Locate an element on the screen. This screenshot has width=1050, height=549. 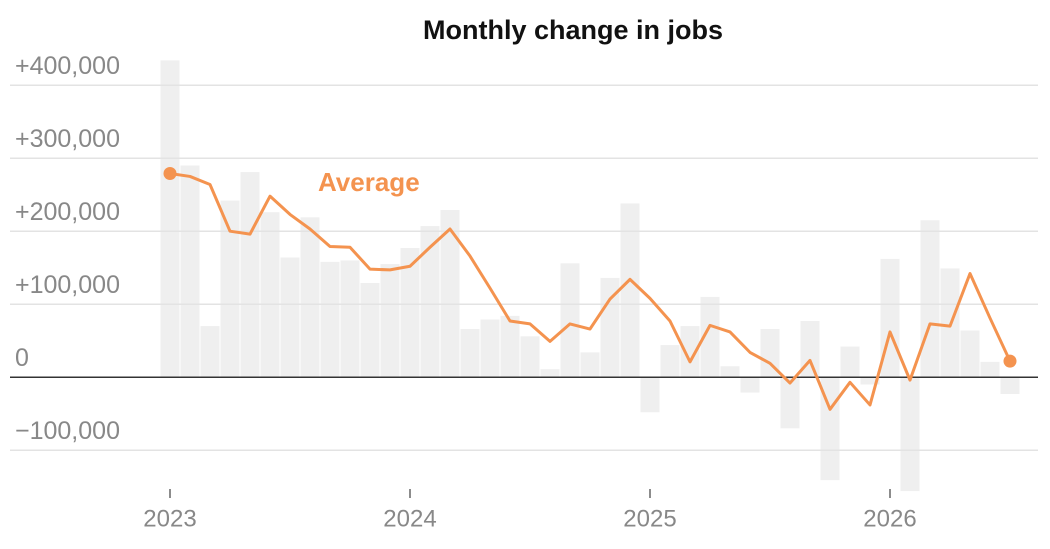
x-tick-label: 2024 is located at coordinates (409, 518).